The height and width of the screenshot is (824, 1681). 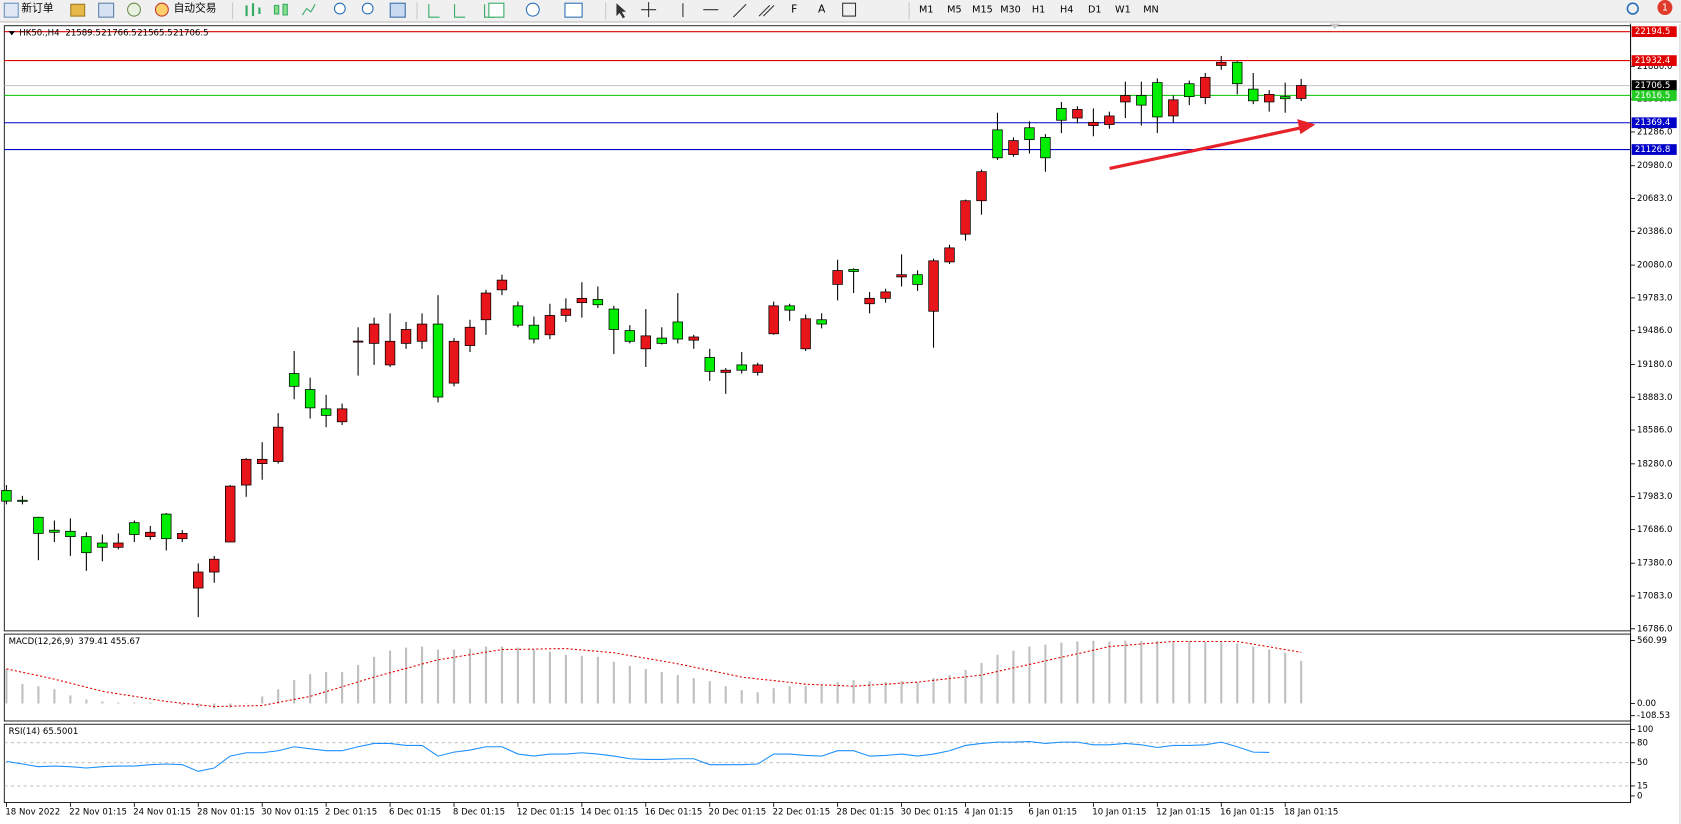 What do you see at coordinates (280, 9) in the screenshot?
I see `candle-chart-icon` at bounding box center [280, 9].